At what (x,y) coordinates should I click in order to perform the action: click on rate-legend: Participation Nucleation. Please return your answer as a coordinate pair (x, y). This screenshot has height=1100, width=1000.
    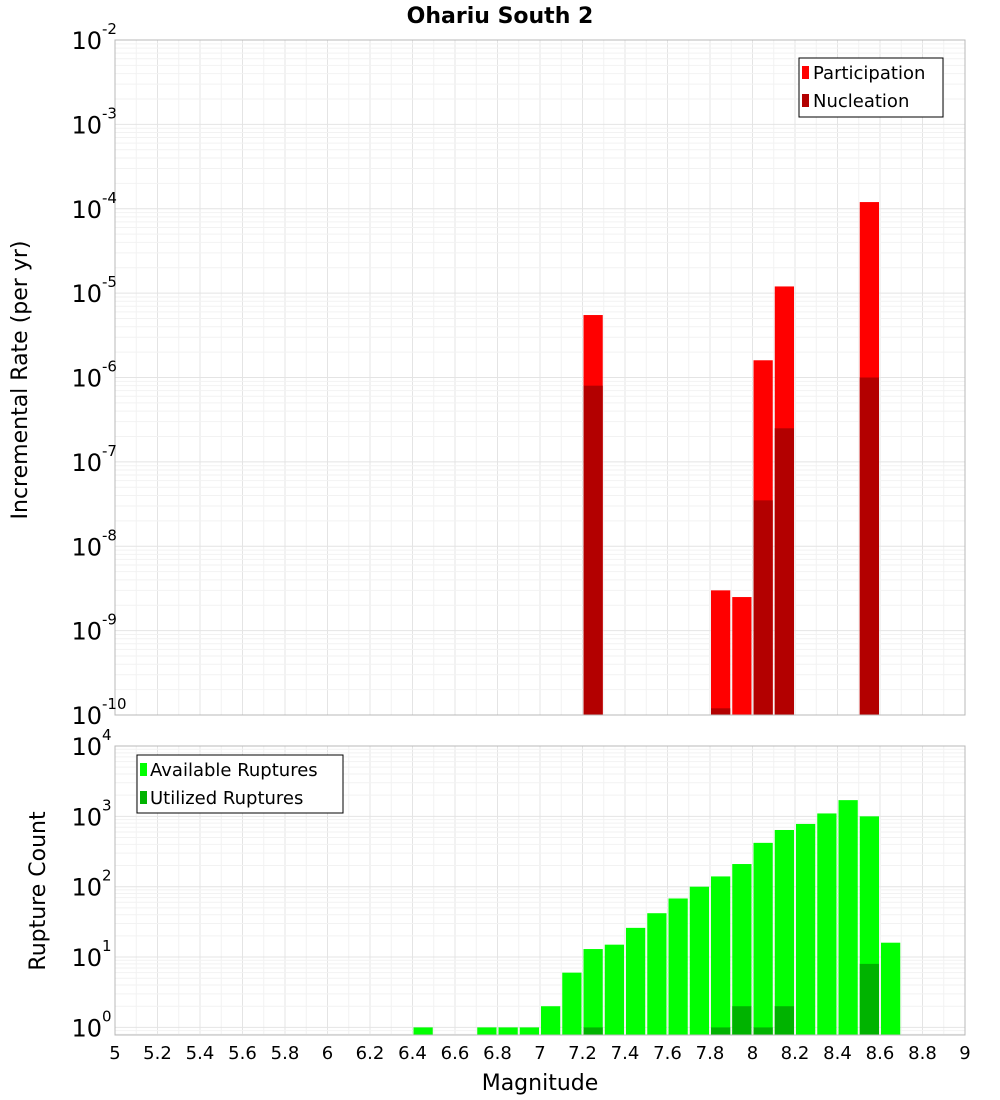
    Looking at the image, I should click on (871, 87).